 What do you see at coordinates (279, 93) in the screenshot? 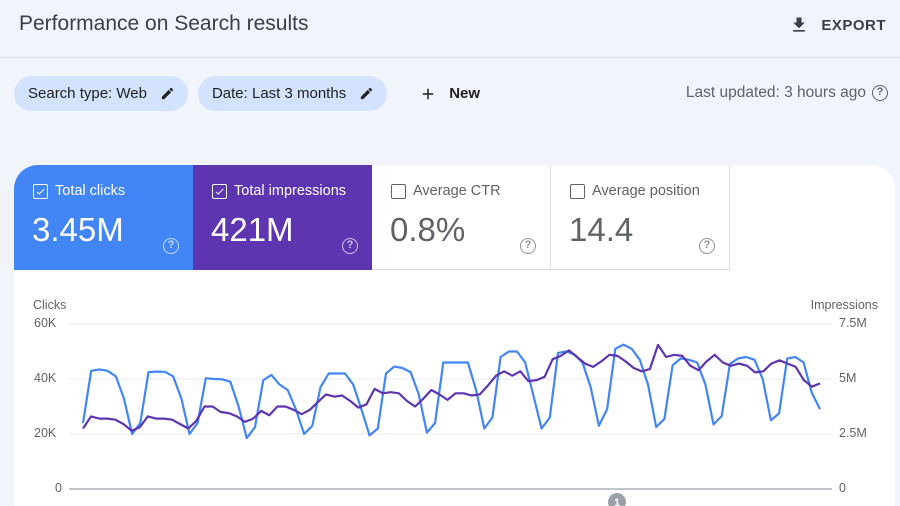
I see `chip-label: Date: Last 3 months` at bounding box center [279, 93].